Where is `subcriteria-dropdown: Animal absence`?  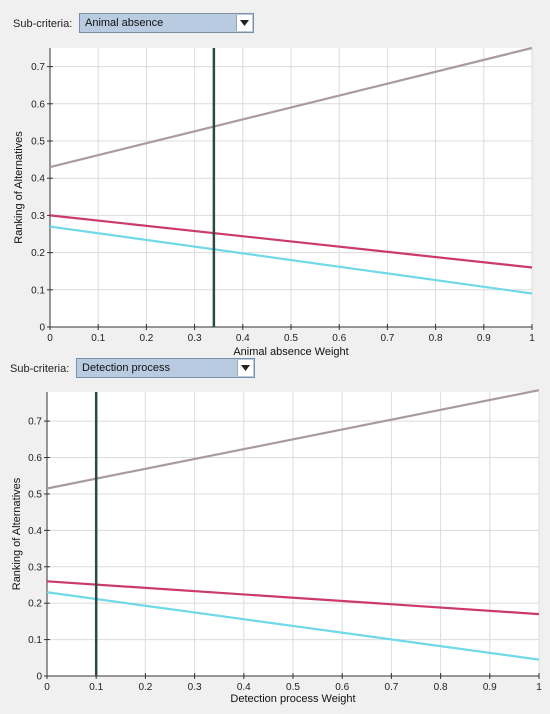 subcriteria-dropdown: Animal absence is located at coordinates (166, 23).